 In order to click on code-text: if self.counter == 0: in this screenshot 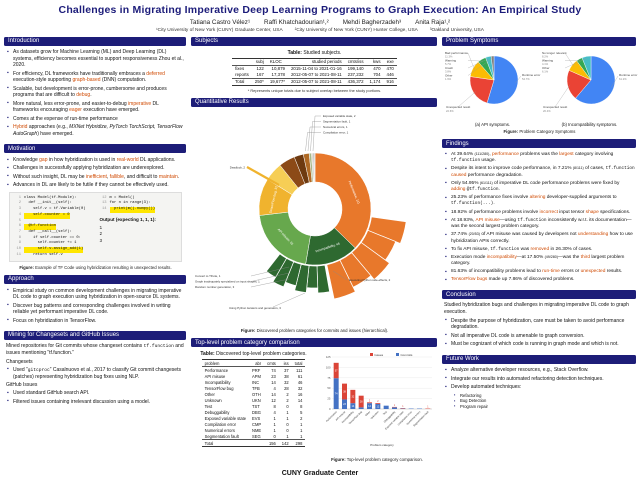, I will do `click(52, 237)`.